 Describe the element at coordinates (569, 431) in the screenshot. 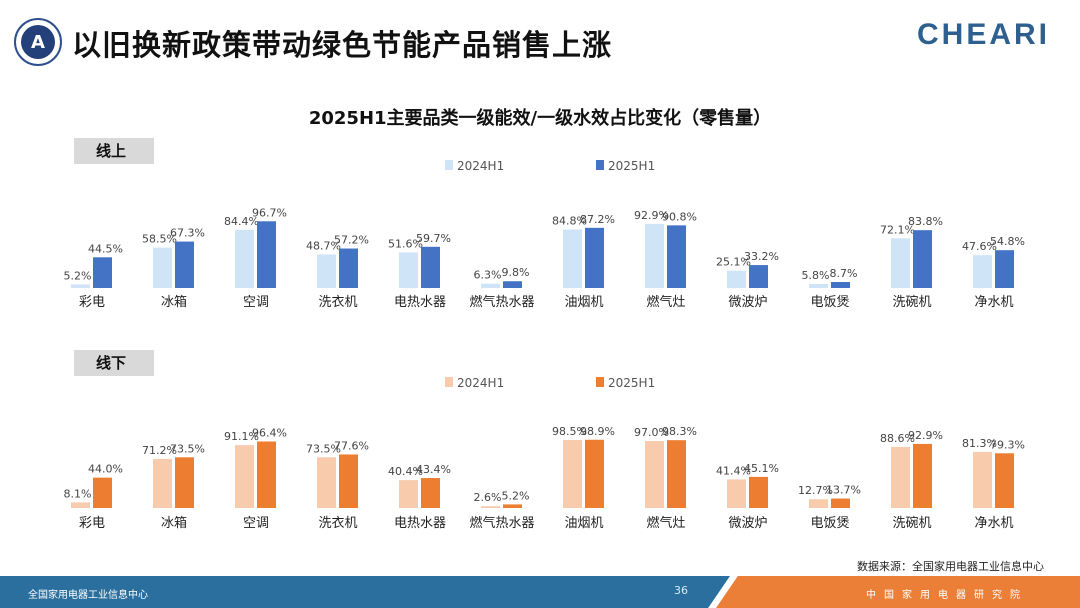

I see `data-label: 98.5%` at that location.